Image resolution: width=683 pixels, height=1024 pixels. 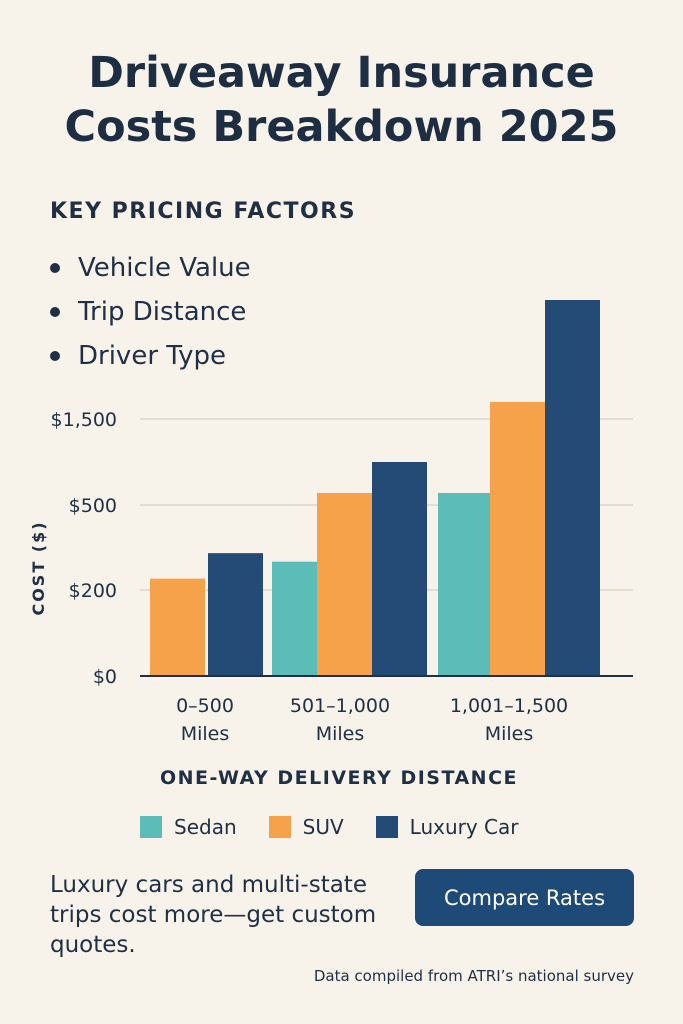 I want to click on y-tick-label: $1,500, so click(x=84, y=420).